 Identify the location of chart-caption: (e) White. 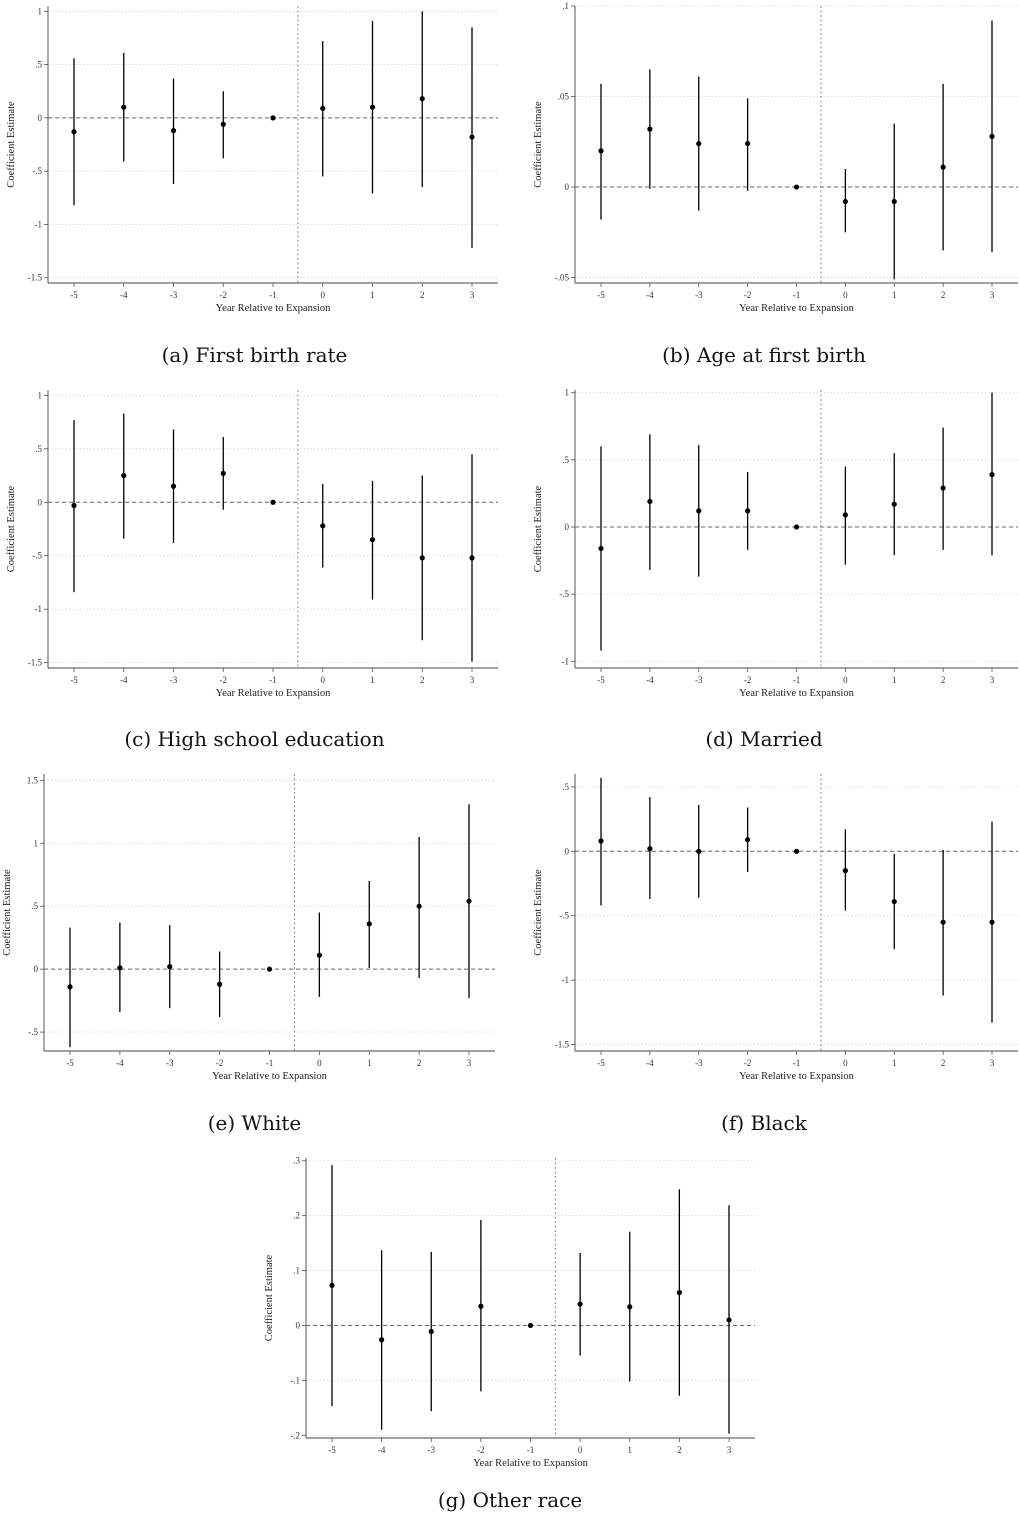
(254, 1123).